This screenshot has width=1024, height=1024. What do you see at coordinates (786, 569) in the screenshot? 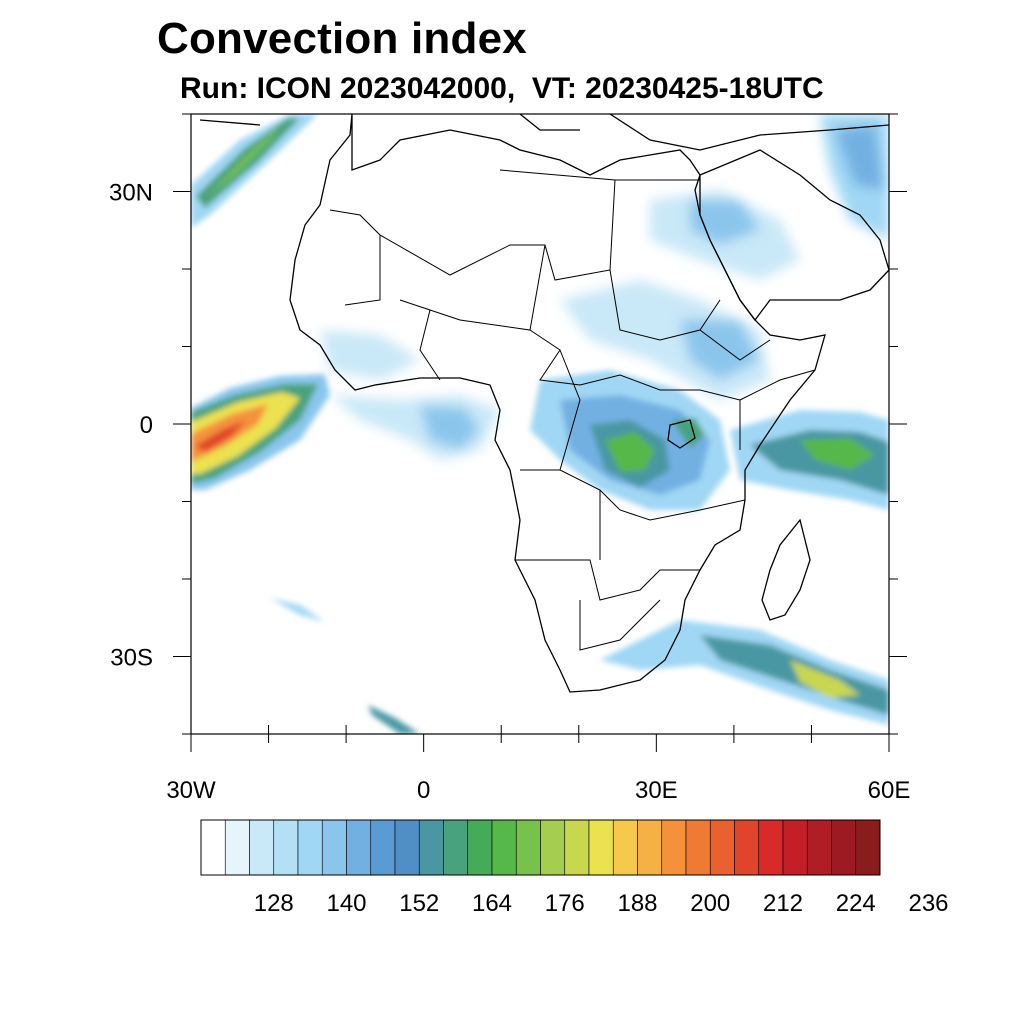
I see `madagascar-coastline` at bounding box center [786, 569].